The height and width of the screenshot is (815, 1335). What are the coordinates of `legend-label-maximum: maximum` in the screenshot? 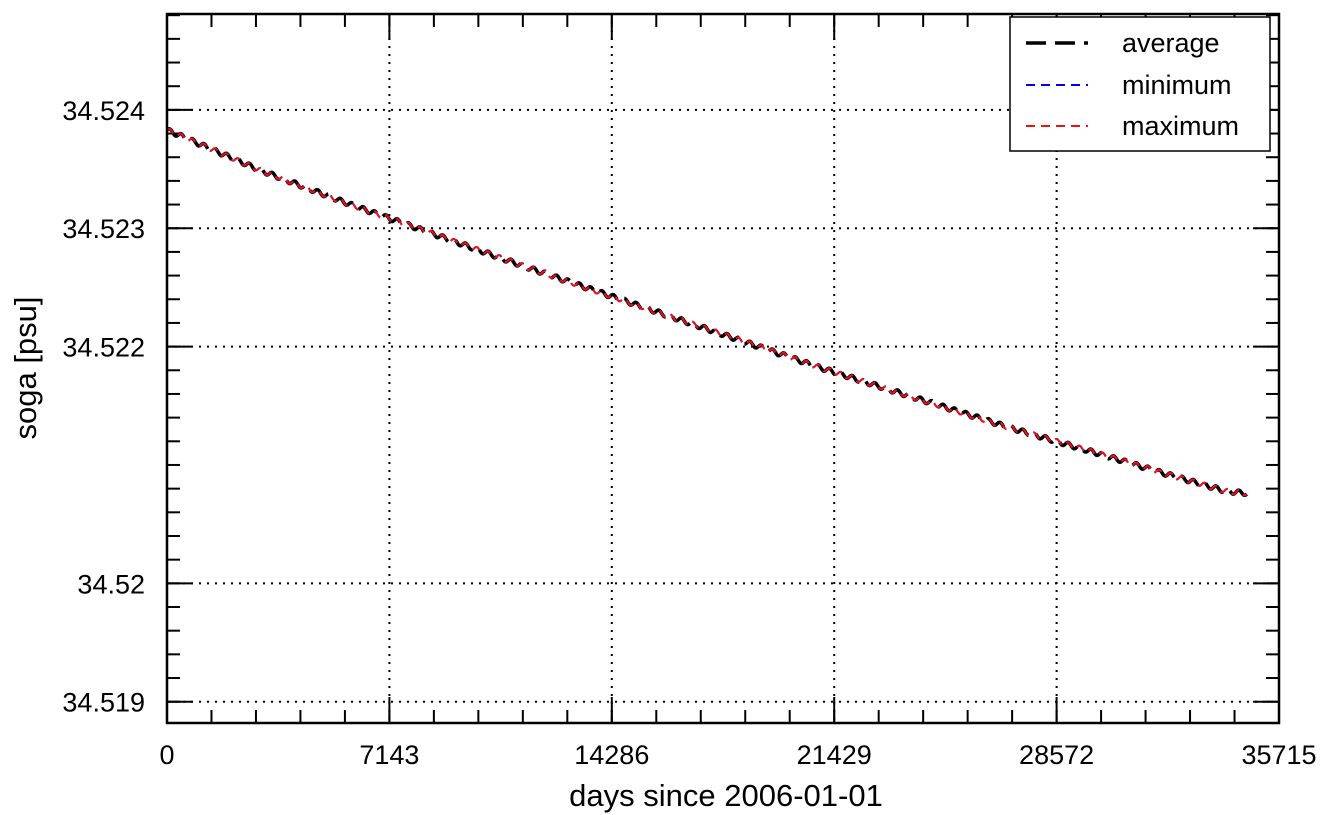 It's located at (1180, 126).